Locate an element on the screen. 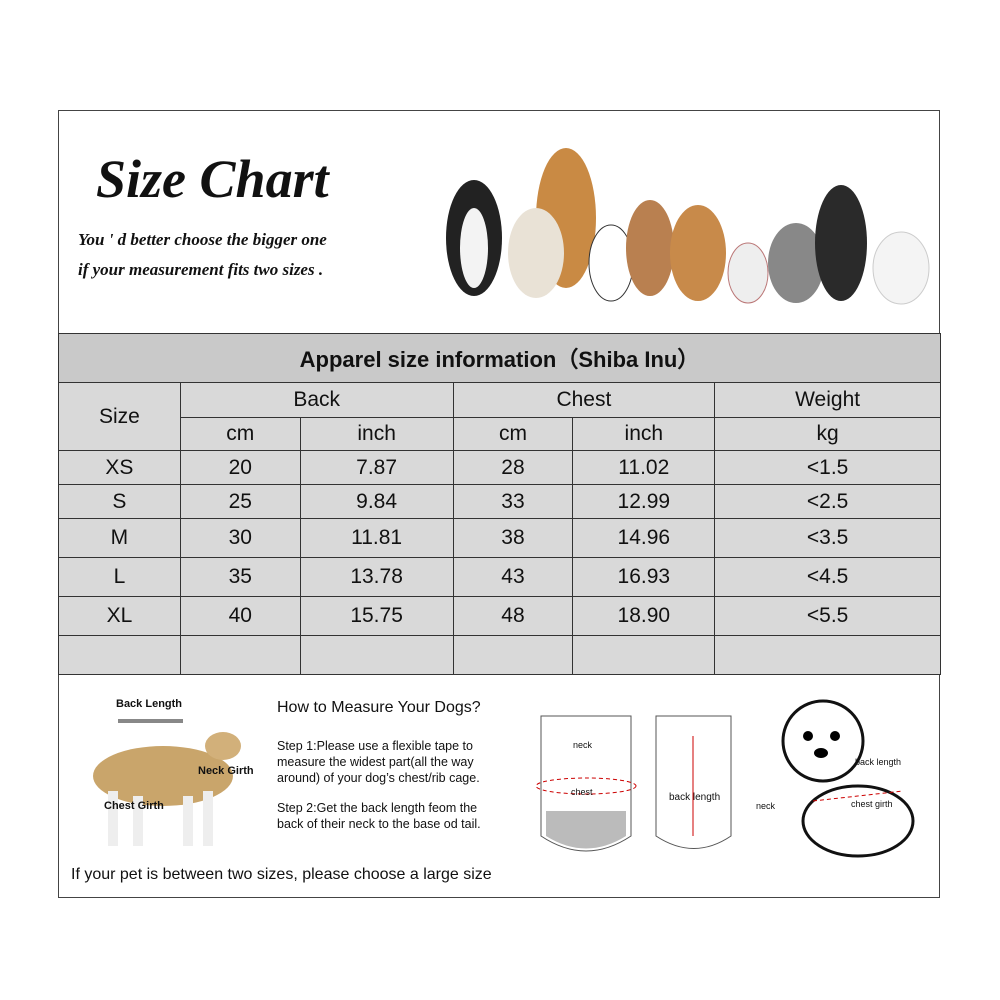 This screenshot has width=1000, height=1000. table-cell: <5.5 is located at coordinates (827, 616).